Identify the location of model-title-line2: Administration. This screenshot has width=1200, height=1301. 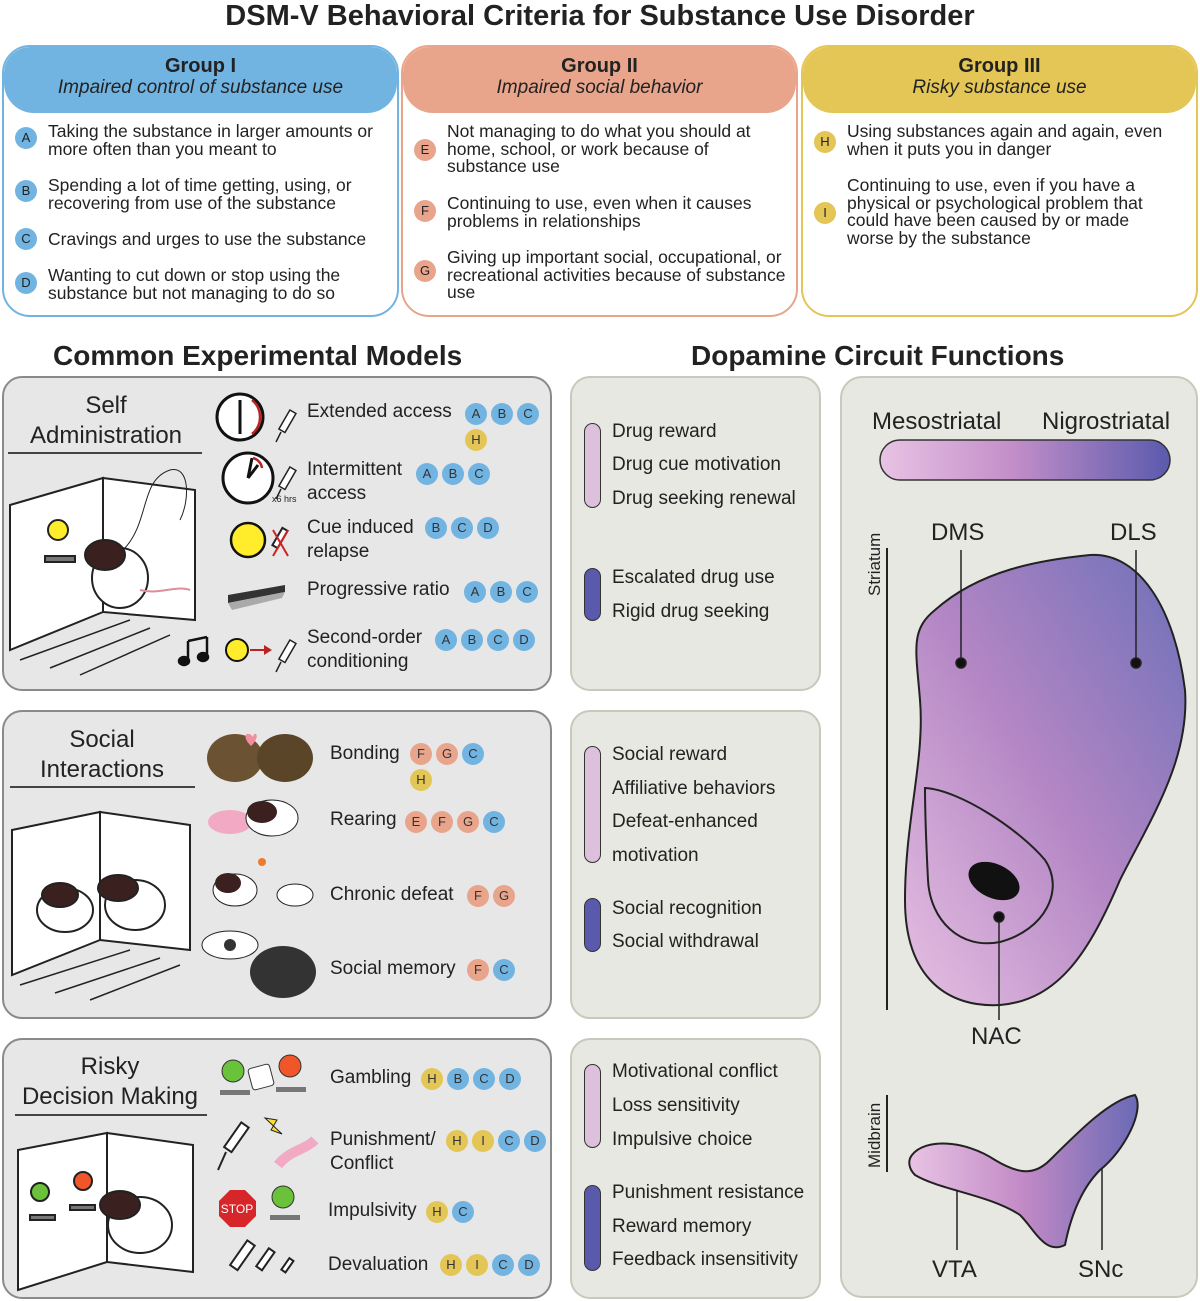
(106, 435).